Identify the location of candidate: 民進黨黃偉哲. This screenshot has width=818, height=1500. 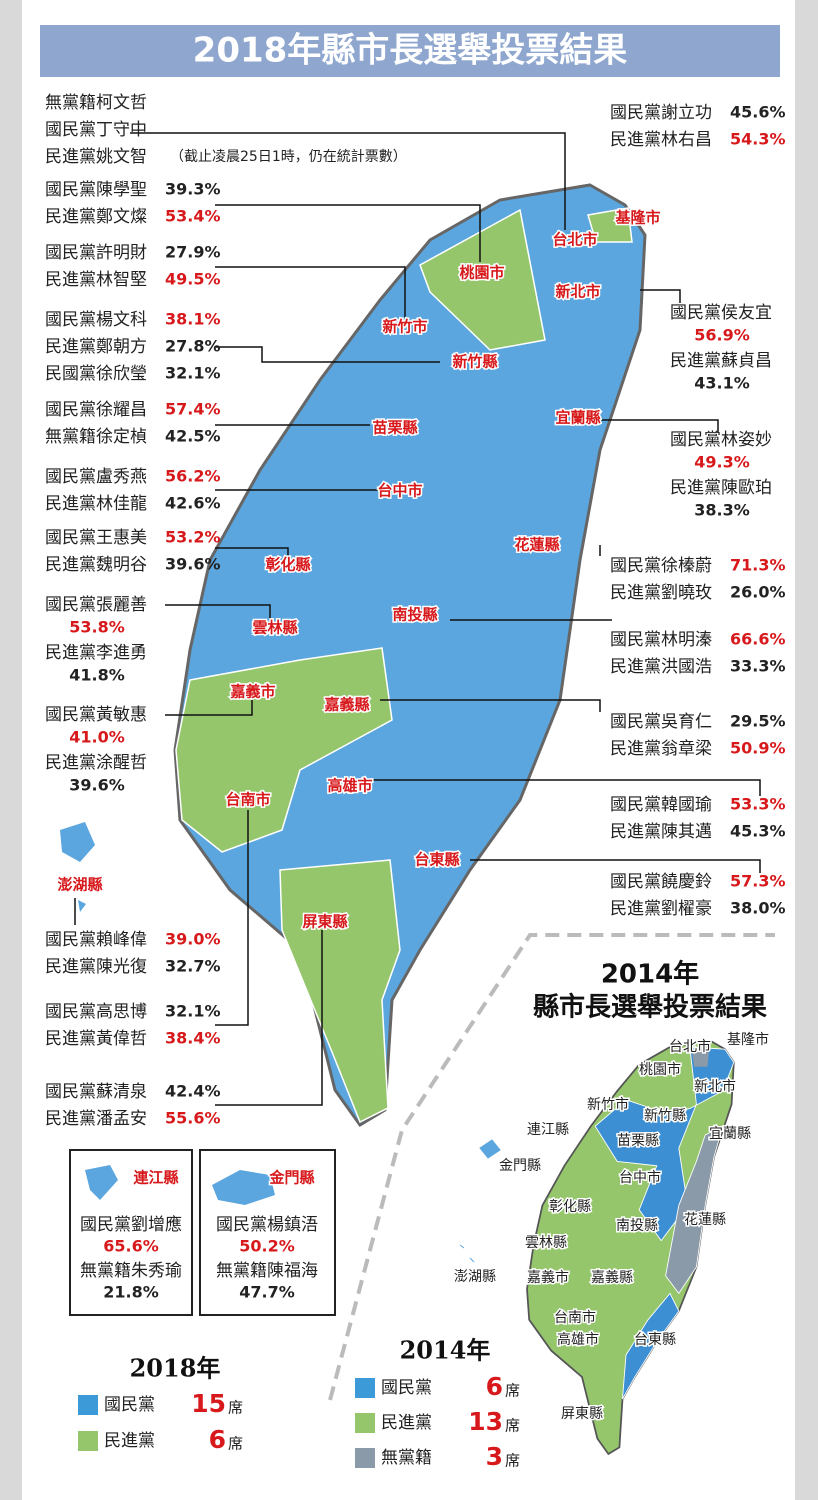
(96, 1039).